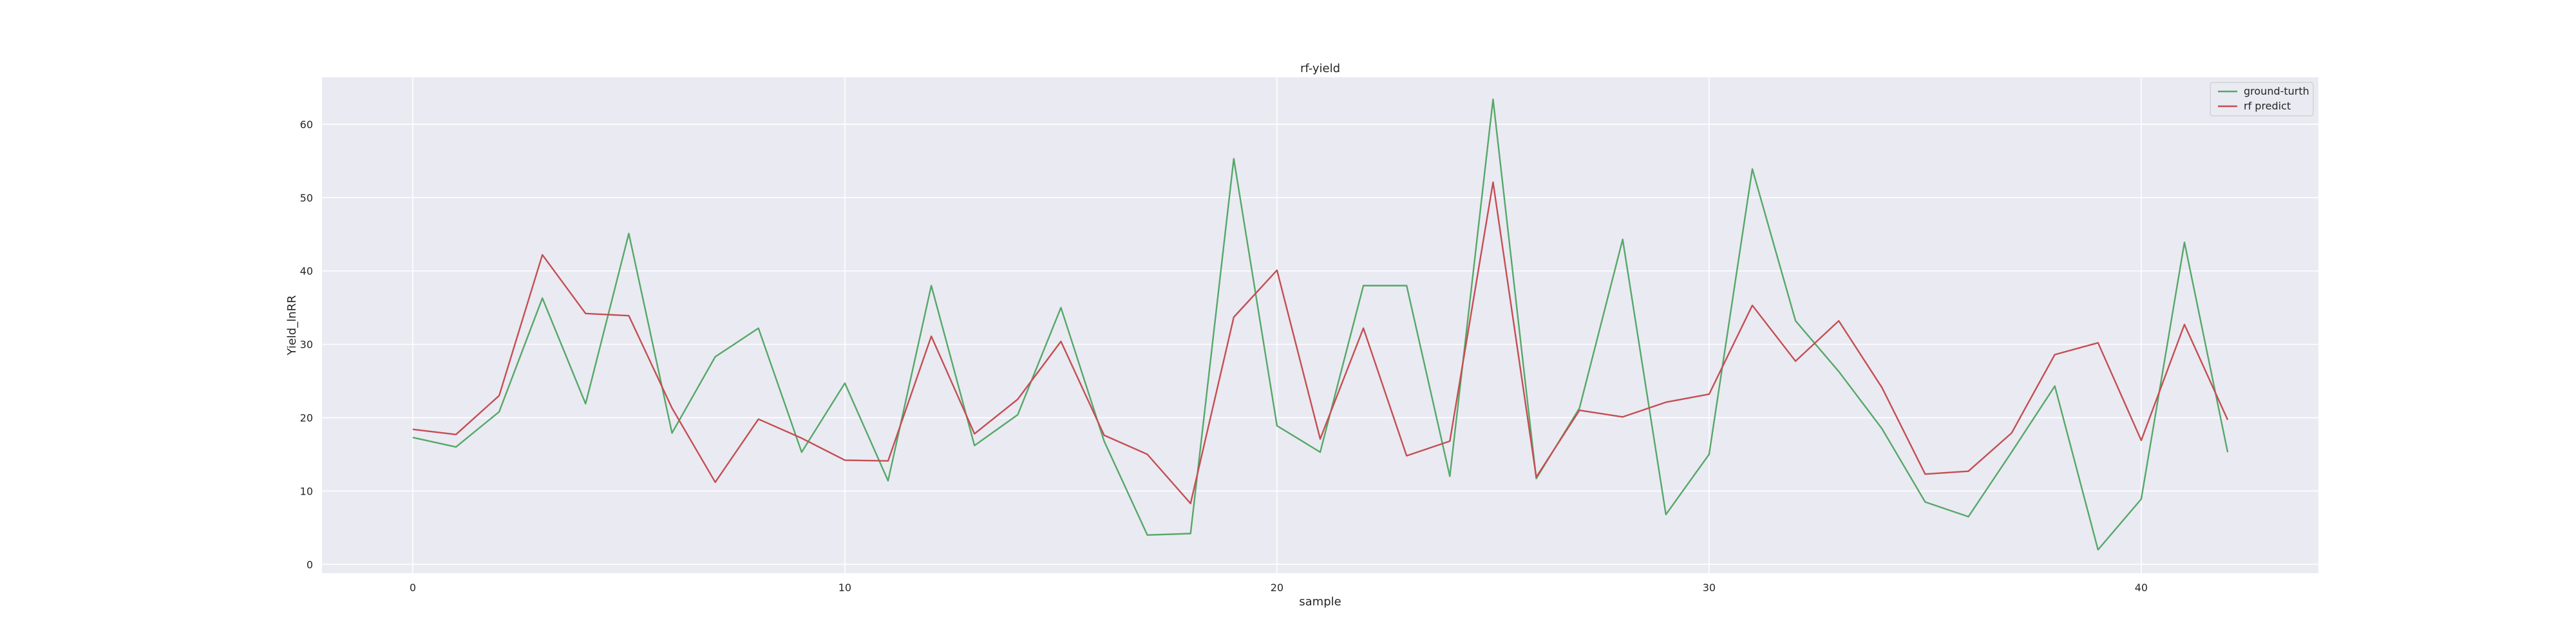  Describe the element at coordinates (2141, 588) in the screenshot. I see `x-tick-label: 40` at that location.